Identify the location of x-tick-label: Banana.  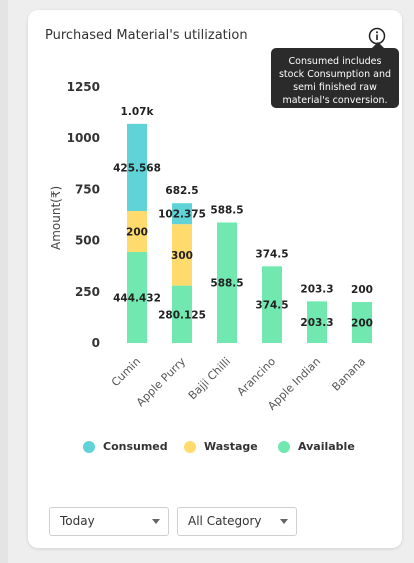
(348, 374).